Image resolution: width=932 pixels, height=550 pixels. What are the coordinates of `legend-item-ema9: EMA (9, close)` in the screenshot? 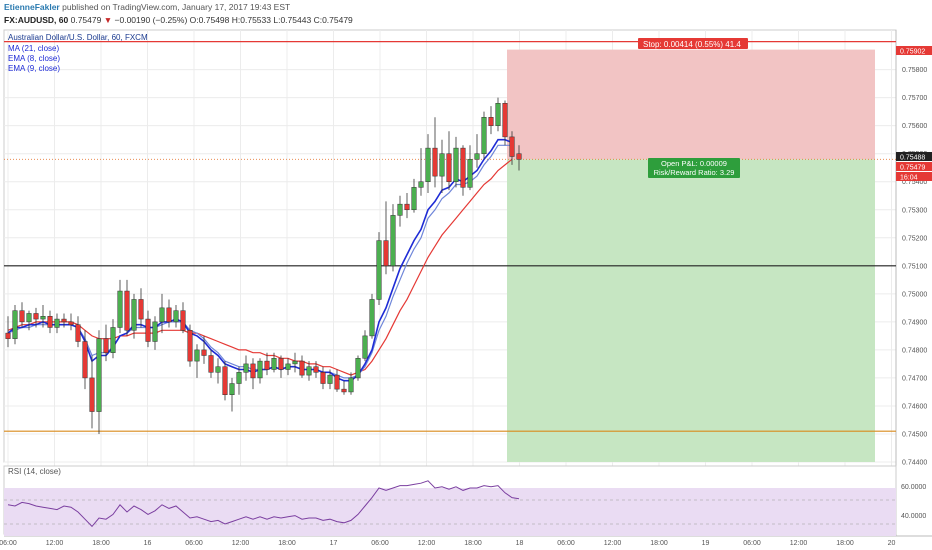 It's located at (34, 68).